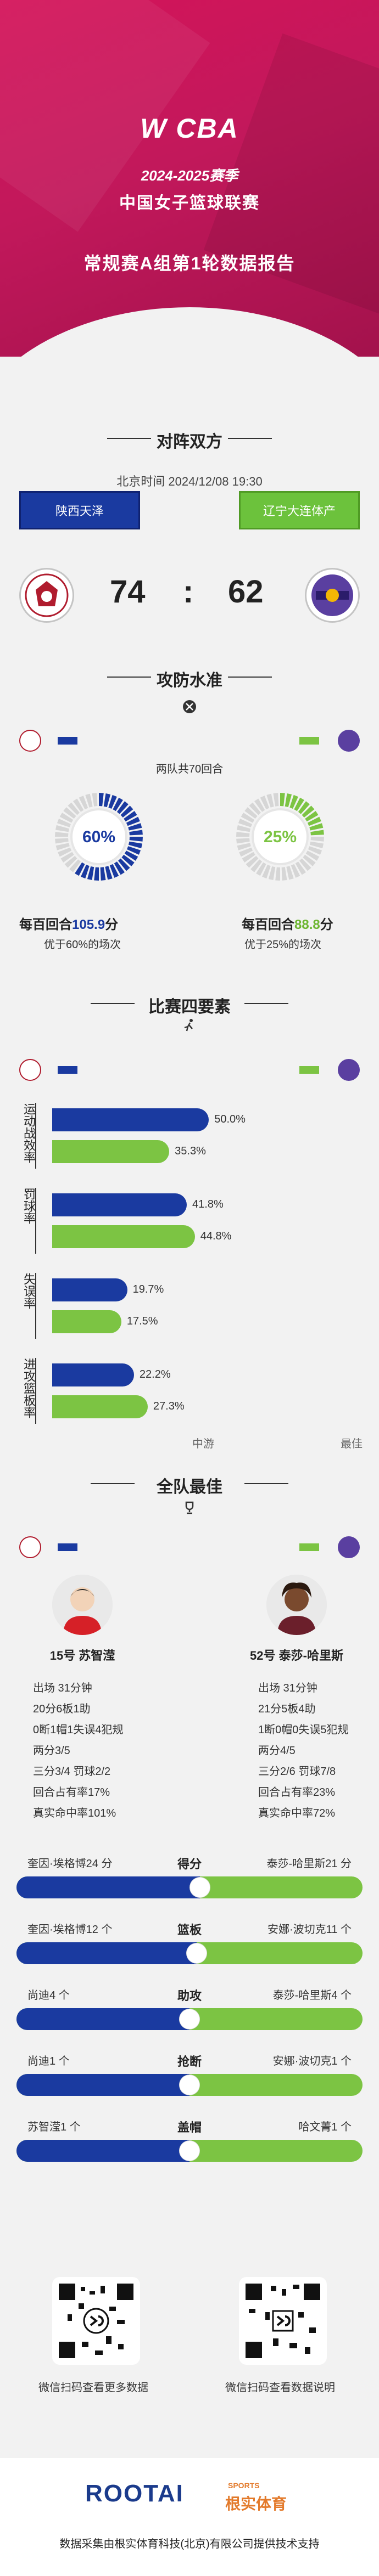 This screenshot has width=379, height=2576. What do you see at coordinates (142, 1321) in the screenshot?
I see `away-factor-value: 17.5%` at bounding box center [142, 1321].